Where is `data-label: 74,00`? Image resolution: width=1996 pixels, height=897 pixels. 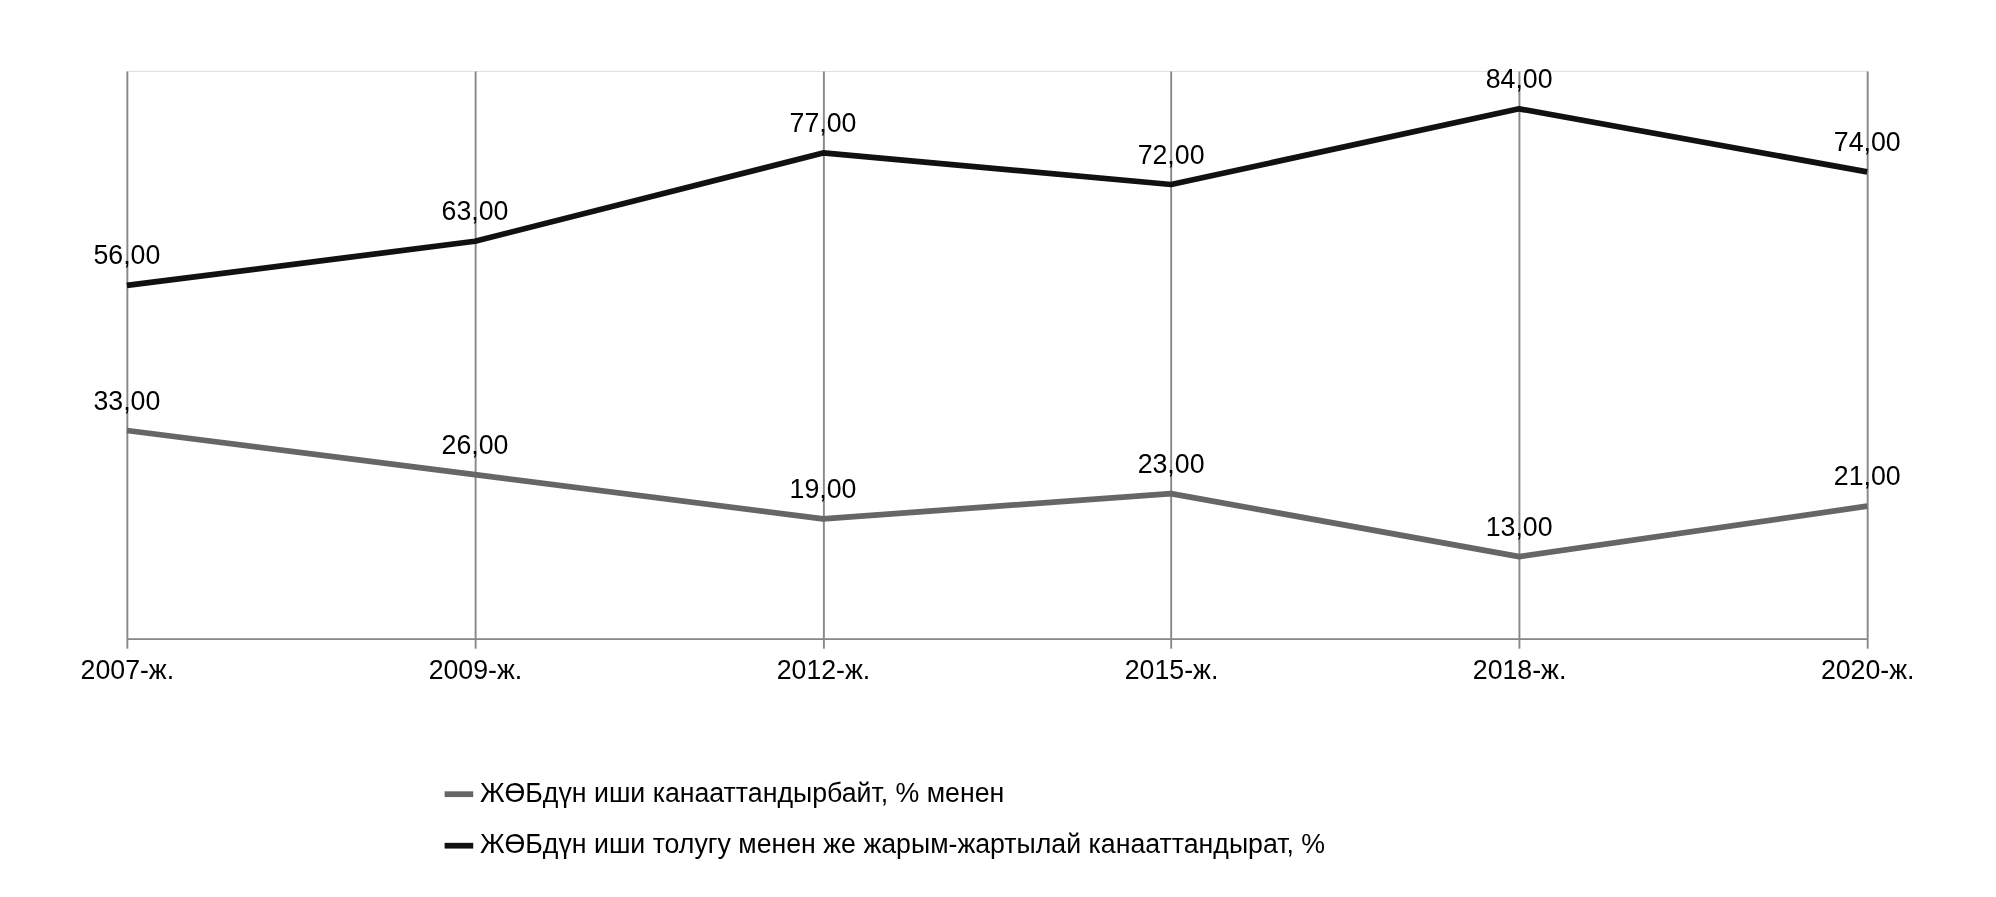
data-label: 74,00 is located at coordinates (1867, 141).